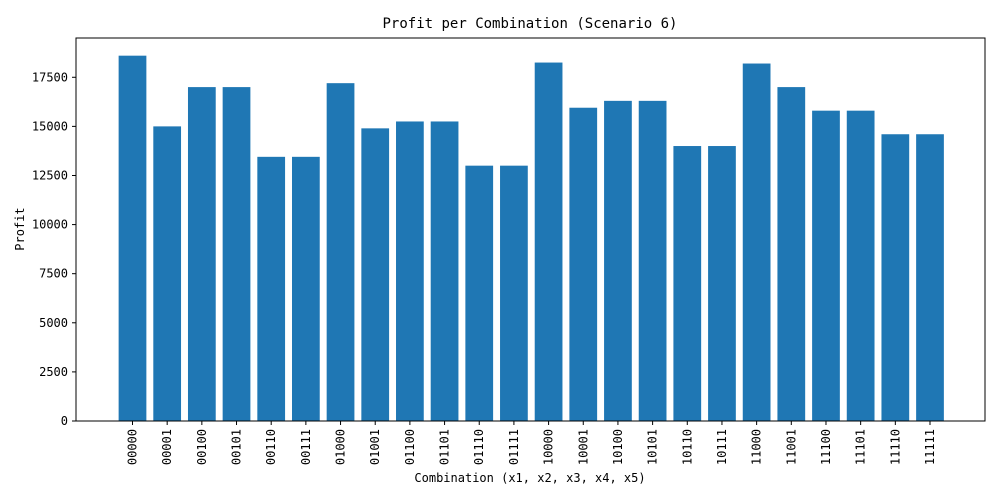 The height and width of the screenshot is (504, 1000). Describe the element at coordinates (687, 447) in the screenshot. I see `x-tick-label: 10110` at that location.